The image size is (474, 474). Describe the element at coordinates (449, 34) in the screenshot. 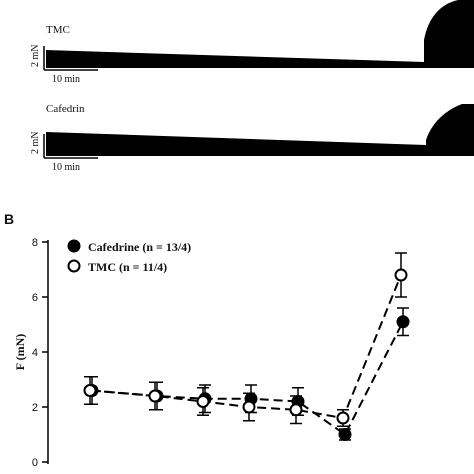

I see `trace-tmc-contraction` at that location.